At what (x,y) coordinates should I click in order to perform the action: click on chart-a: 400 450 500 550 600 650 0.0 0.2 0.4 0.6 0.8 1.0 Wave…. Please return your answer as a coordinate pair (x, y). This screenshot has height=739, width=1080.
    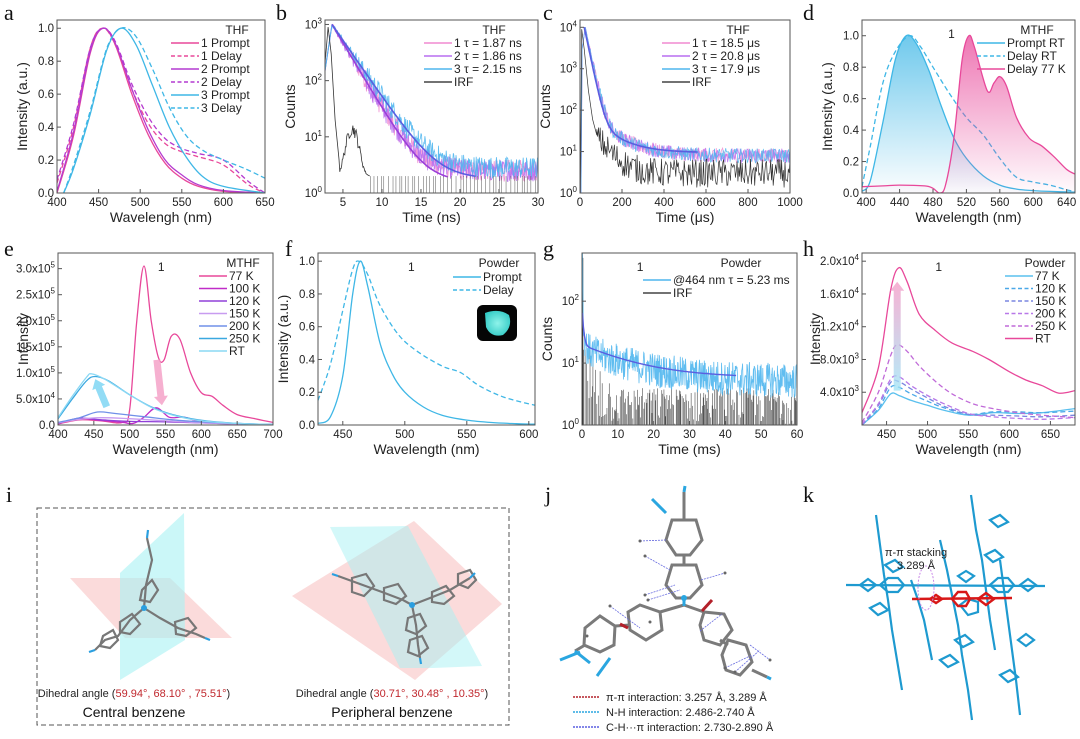
    Looking at the image, I should click on (144, 122).